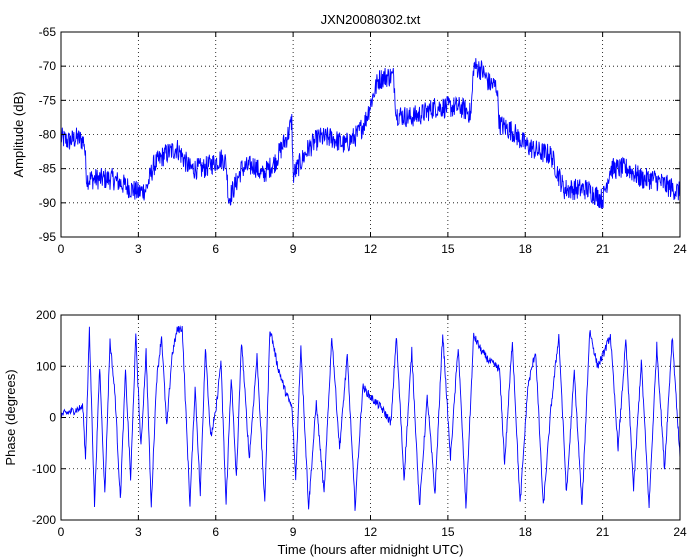 Image resolution: width=693 pixels, height=560 pixels. I want to click on amplitude-y-tick-label: -65, so click(48, 32).